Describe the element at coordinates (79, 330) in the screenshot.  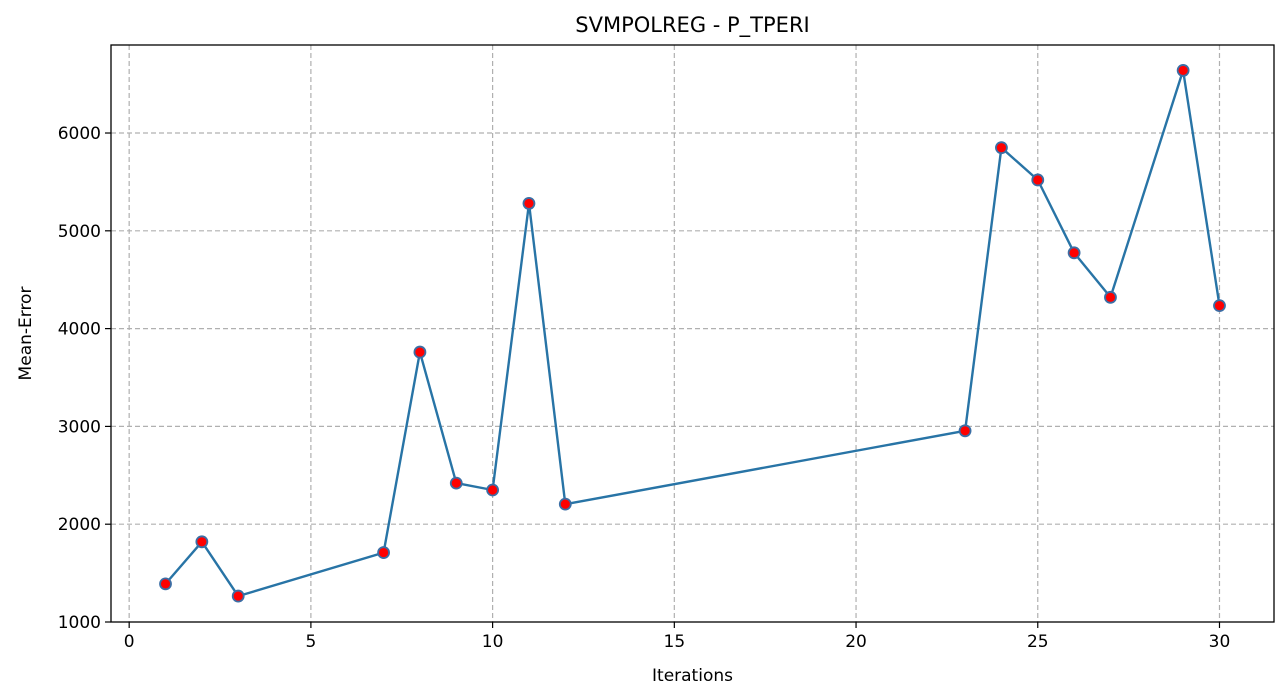
I see `y-tick-label: 4000` at that location.